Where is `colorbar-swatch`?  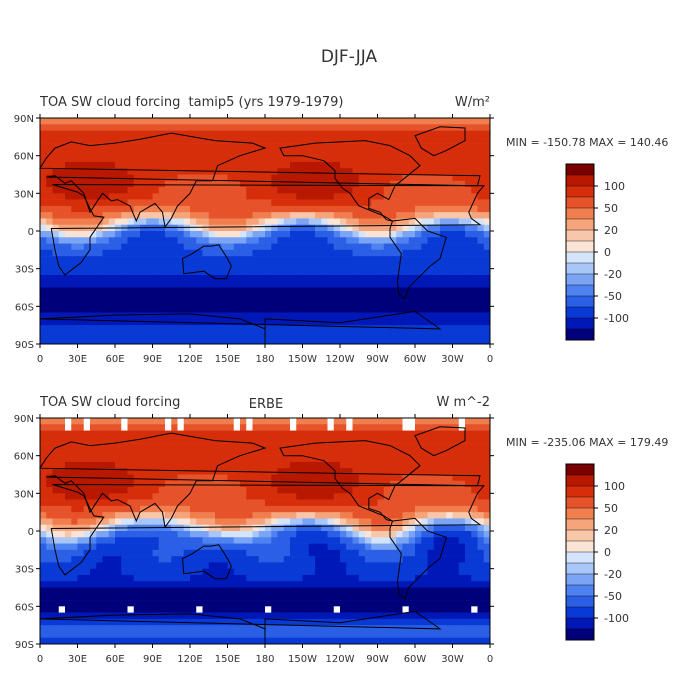 colorbar-swatch is located at coordinates (580, 334).